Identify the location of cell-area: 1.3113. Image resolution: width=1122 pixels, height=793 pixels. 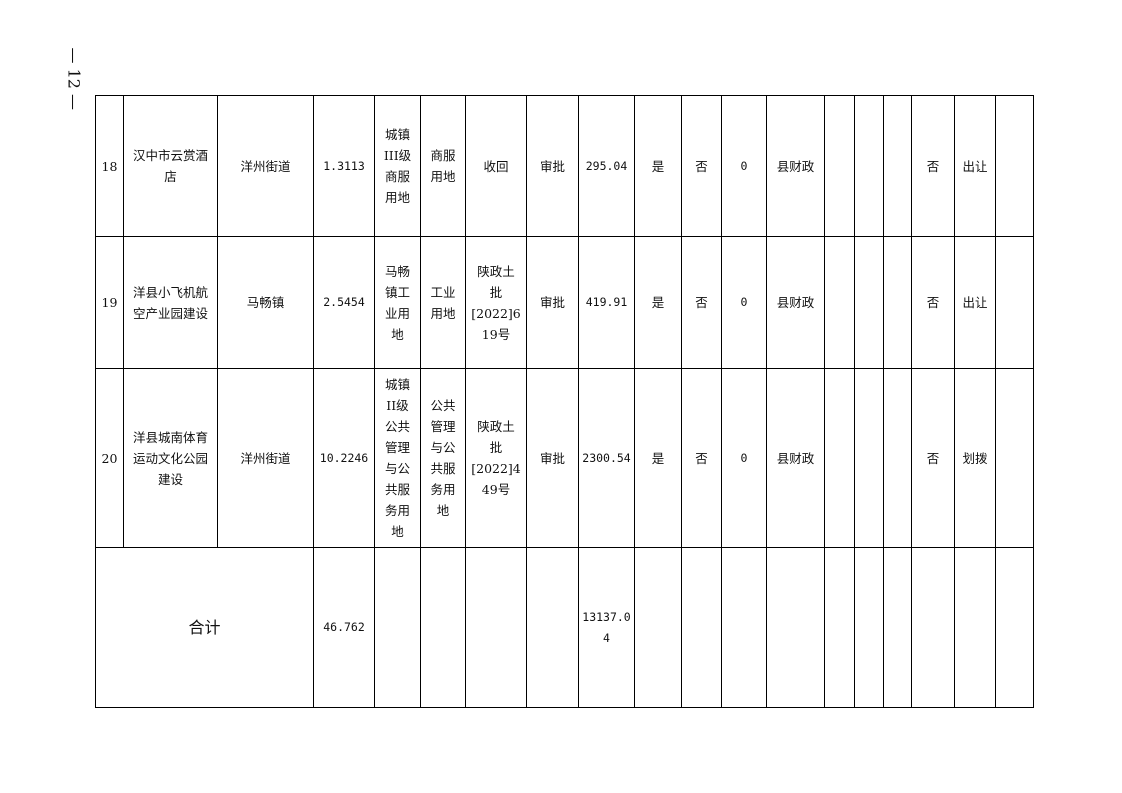
(344, 166).